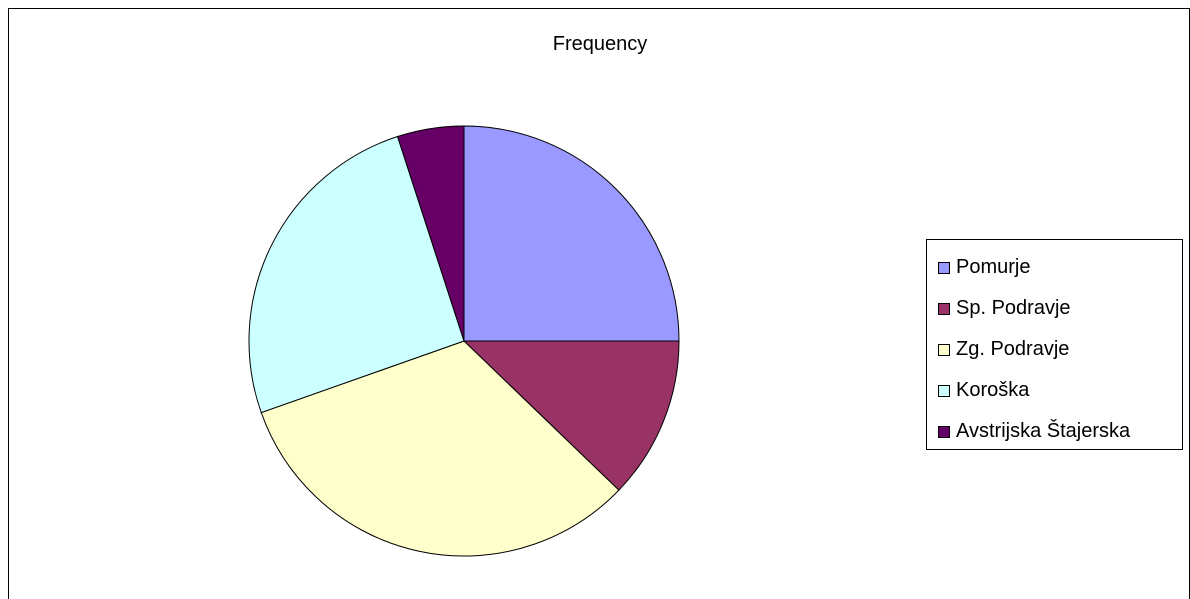 The height and width of the screenshot is (599, 1190). What do you see at coordinates (430, 233) in the screenshot?
I see `pie-slice-avstrijska-stajerska` at bounding box center [430, 233].